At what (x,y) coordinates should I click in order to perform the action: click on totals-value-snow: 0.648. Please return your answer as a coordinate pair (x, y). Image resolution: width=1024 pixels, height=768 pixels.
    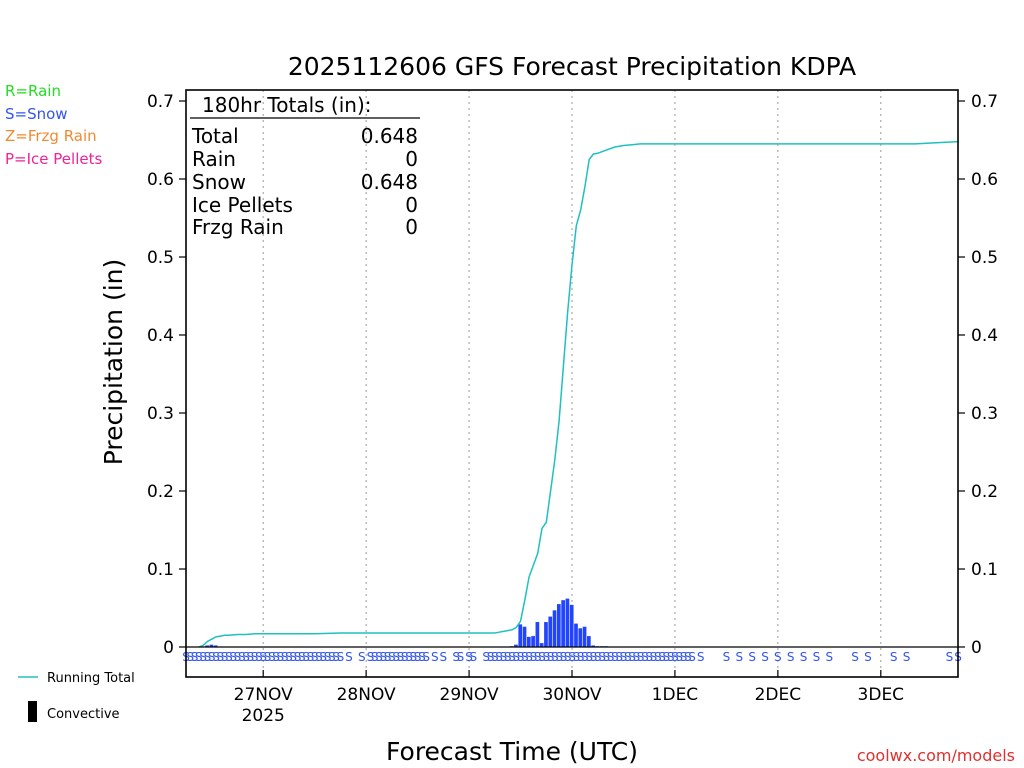
    Looking at the image, I should click on (389, 182).